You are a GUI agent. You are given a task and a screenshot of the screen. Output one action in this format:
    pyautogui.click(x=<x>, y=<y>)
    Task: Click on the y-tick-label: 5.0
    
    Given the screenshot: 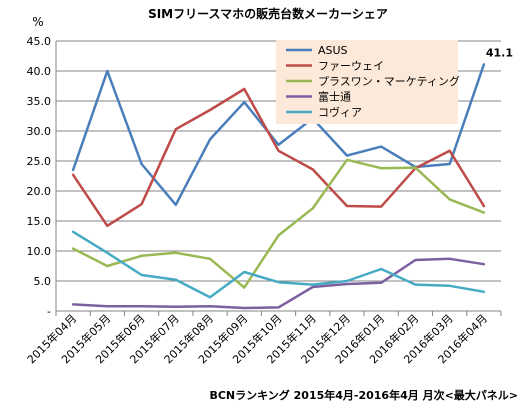 What is the action you would take?
    pyautogui.click(x=43, y=281)
    